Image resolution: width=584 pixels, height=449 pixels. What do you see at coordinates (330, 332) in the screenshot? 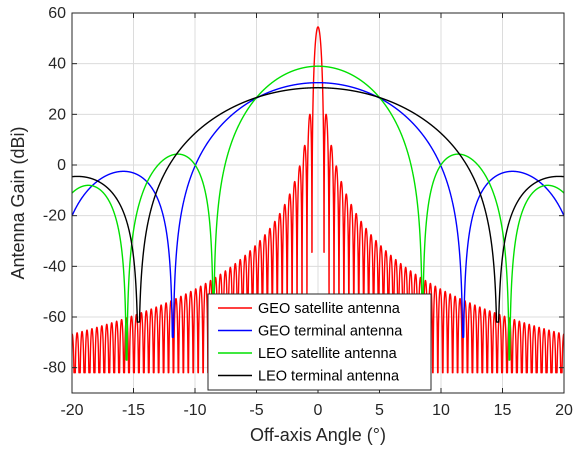
I see `legend-label: GEO terminal antenna` at bounding box center [330, 332].